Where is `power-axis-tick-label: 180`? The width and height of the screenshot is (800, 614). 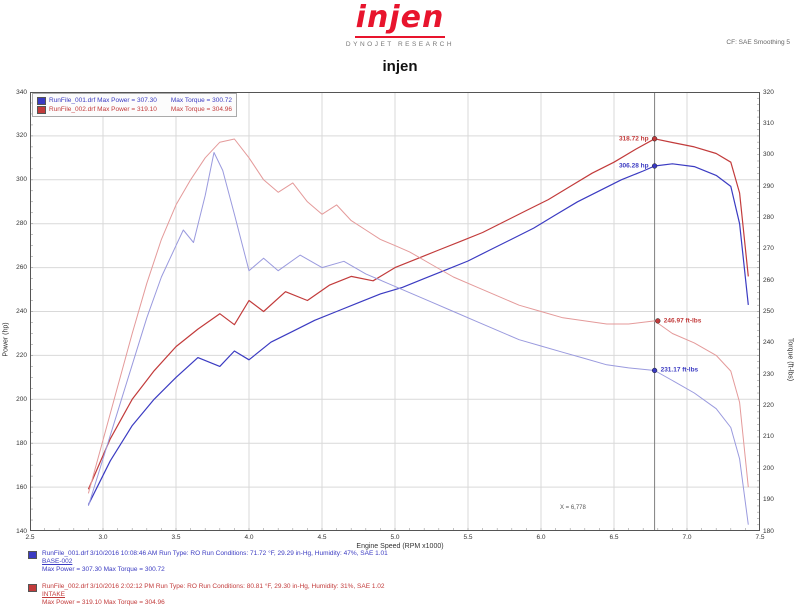 power-axis-tick-label: 180 is located at coordinates (21, 443).